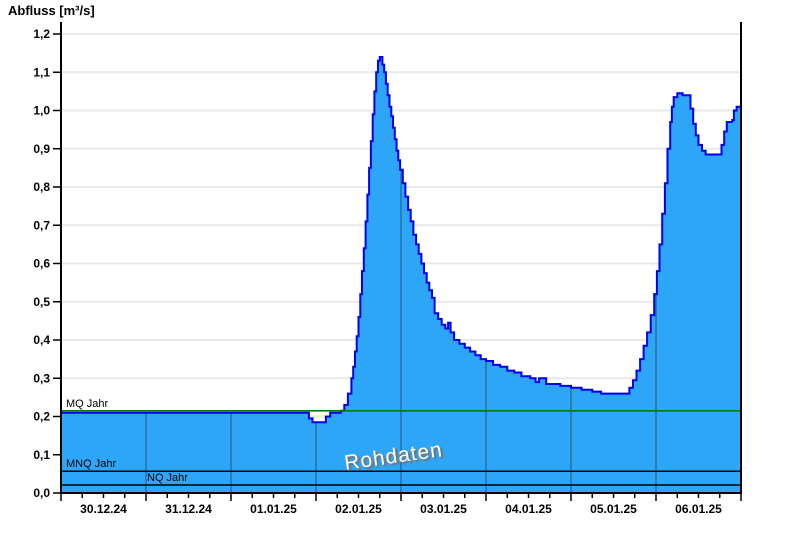 Image resolution: width=800 pixels, height=550 pixels. I want to click on svg-text: 30.12.24, so click(103, 509).